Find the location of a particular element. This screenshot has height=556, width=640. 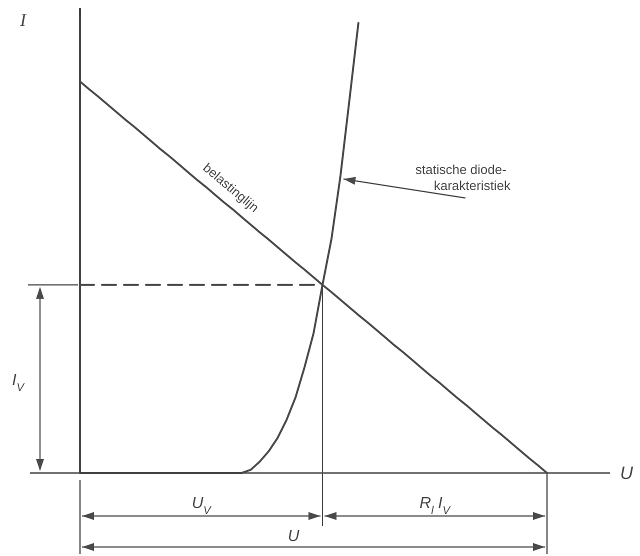

text: I$_{V}$ is located at coordinates (19, 383).